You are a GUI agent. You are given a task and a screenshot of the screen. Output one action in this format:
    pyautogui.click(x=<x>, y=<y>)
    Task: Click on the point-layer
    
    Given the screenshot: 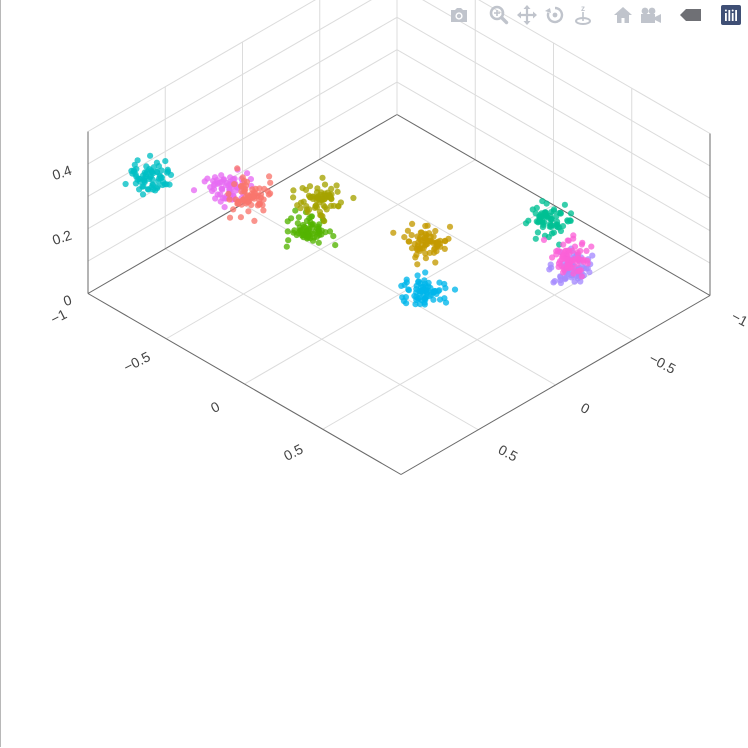 What is the action you would take?
    pyautogui.click(x=359, y=230)
    